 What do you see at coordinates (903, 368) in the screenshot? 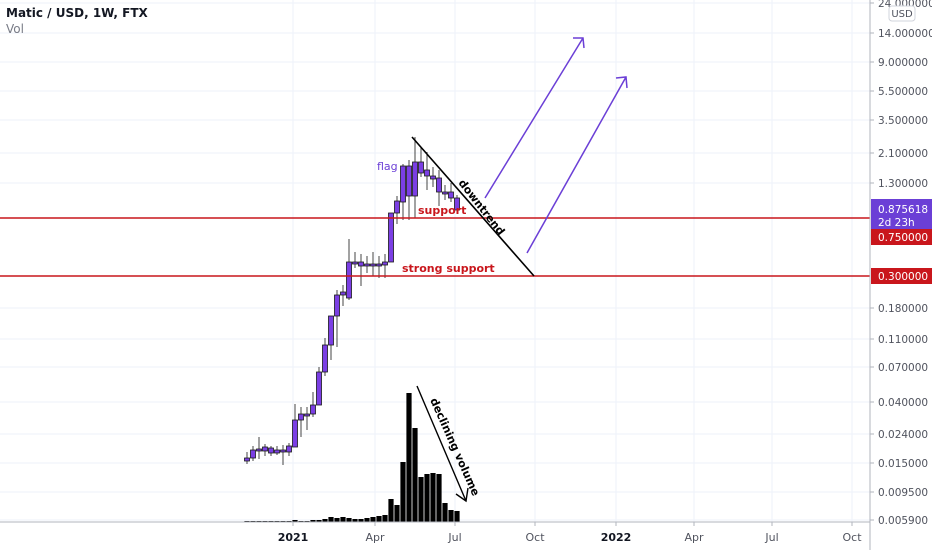
I see `price-tick-label: 0.070000` at bounding box center [903, 368].